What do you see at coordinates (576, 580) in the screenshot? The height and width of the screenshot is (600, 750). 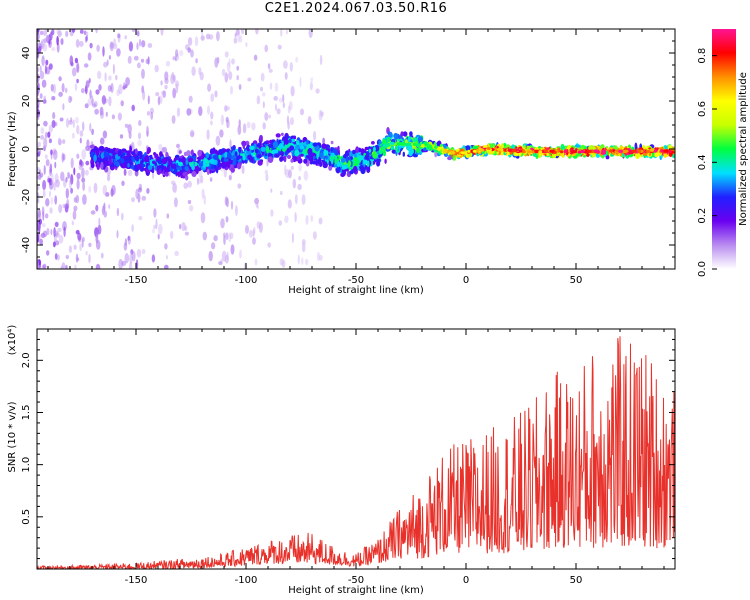 I see `x-tick-label: 50` at bounding box center [576, 580].